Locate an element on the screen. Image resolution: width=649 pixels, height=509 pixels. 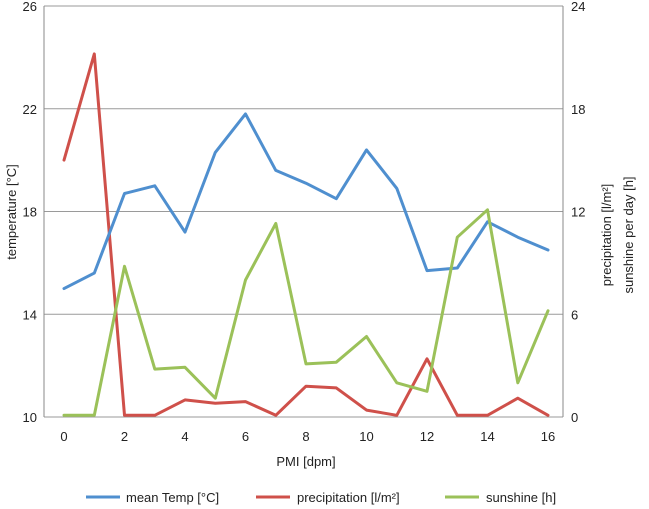
x-axis-ticks: 0 2 4 6 8 10 12 14 16 is located at coordinates (307, 436).